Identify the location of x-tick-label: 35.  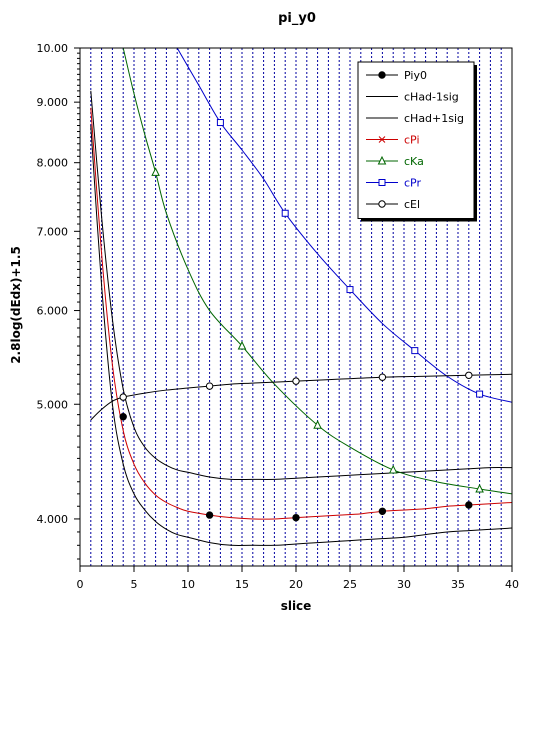
(458, 584).